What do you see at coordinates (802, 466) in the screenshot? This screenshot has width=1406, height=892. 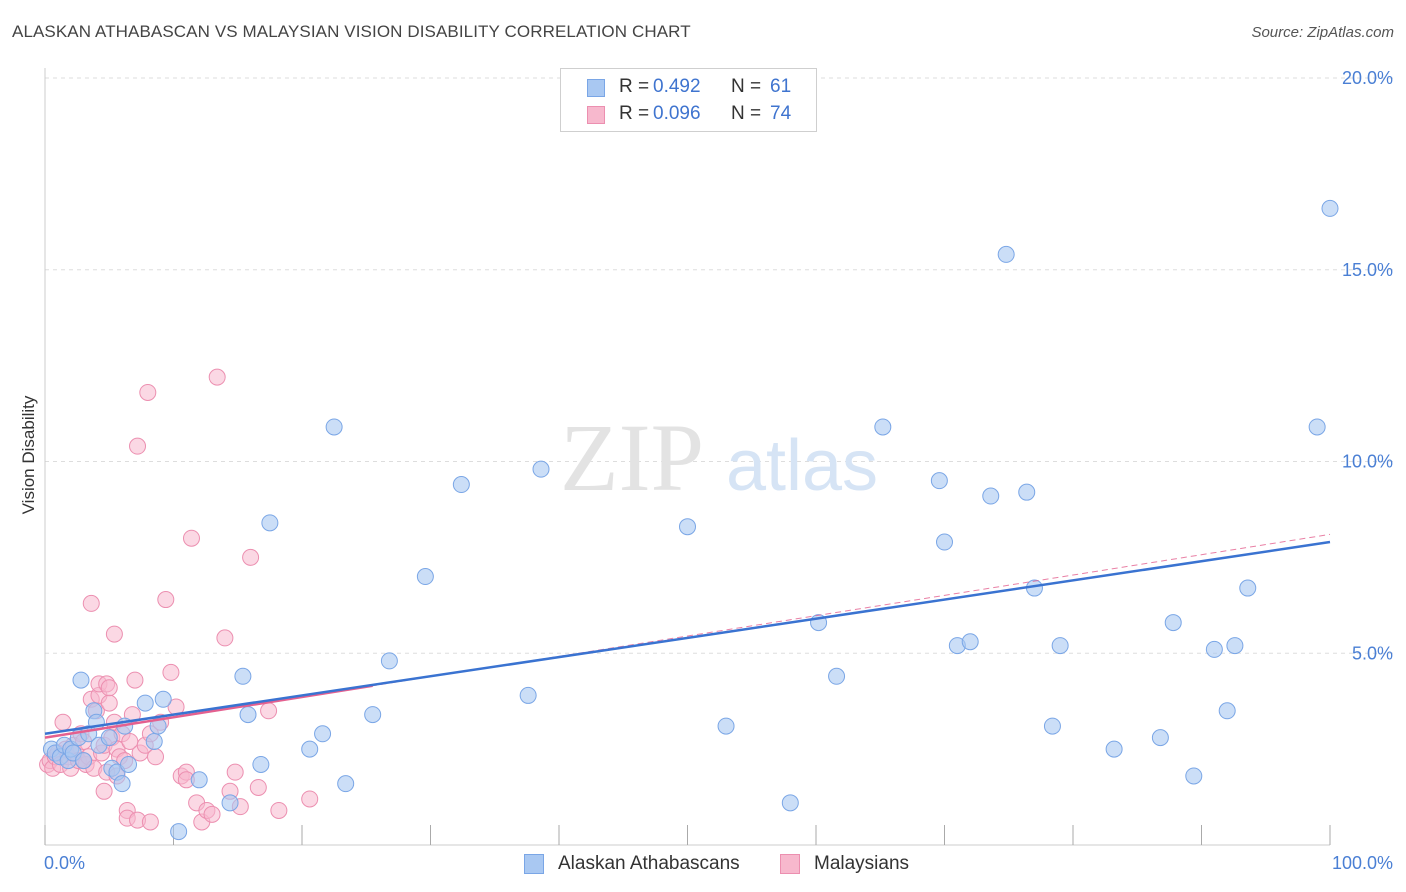 I see `watermark-atlas: atlas` at bounding box center [802, 466].